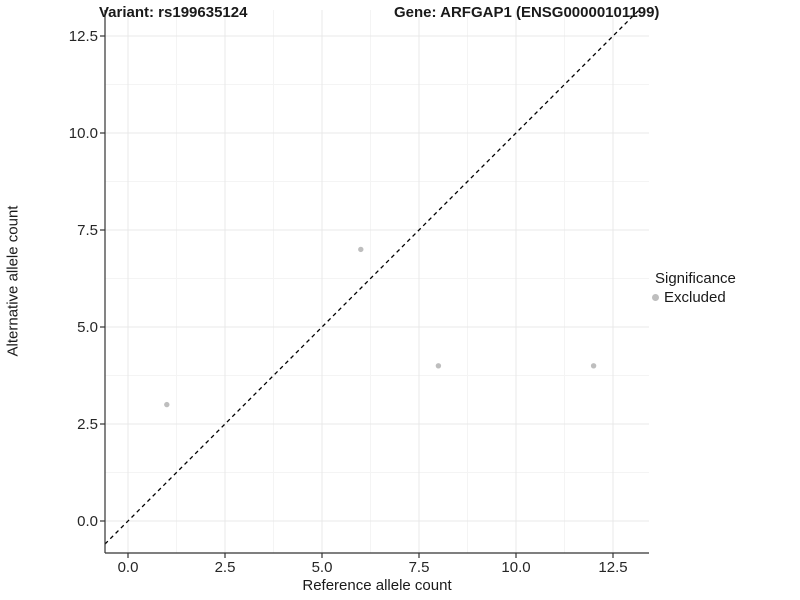 This screenshot has width=800, height=600. Describe the element at coordinates (419, 567) in the screenshot. I see `x-tick-label: 7.5` at that location.